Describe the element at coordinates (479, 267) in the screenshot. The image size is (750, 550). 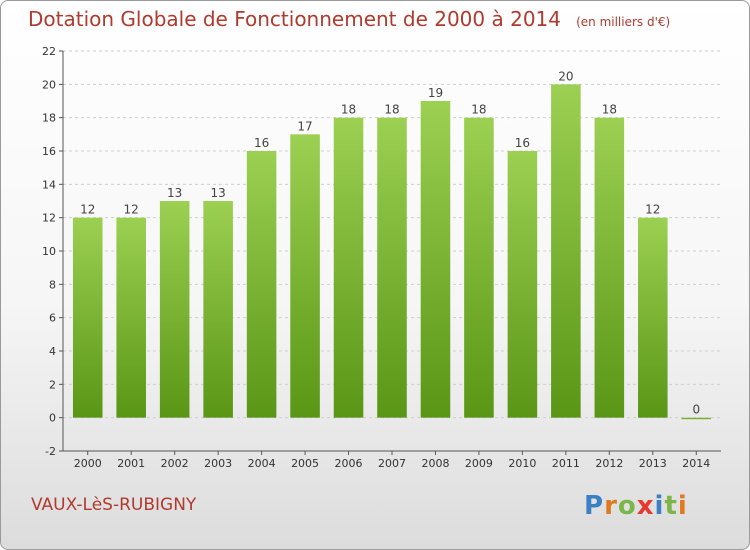
I see `bar-2009` at that location.